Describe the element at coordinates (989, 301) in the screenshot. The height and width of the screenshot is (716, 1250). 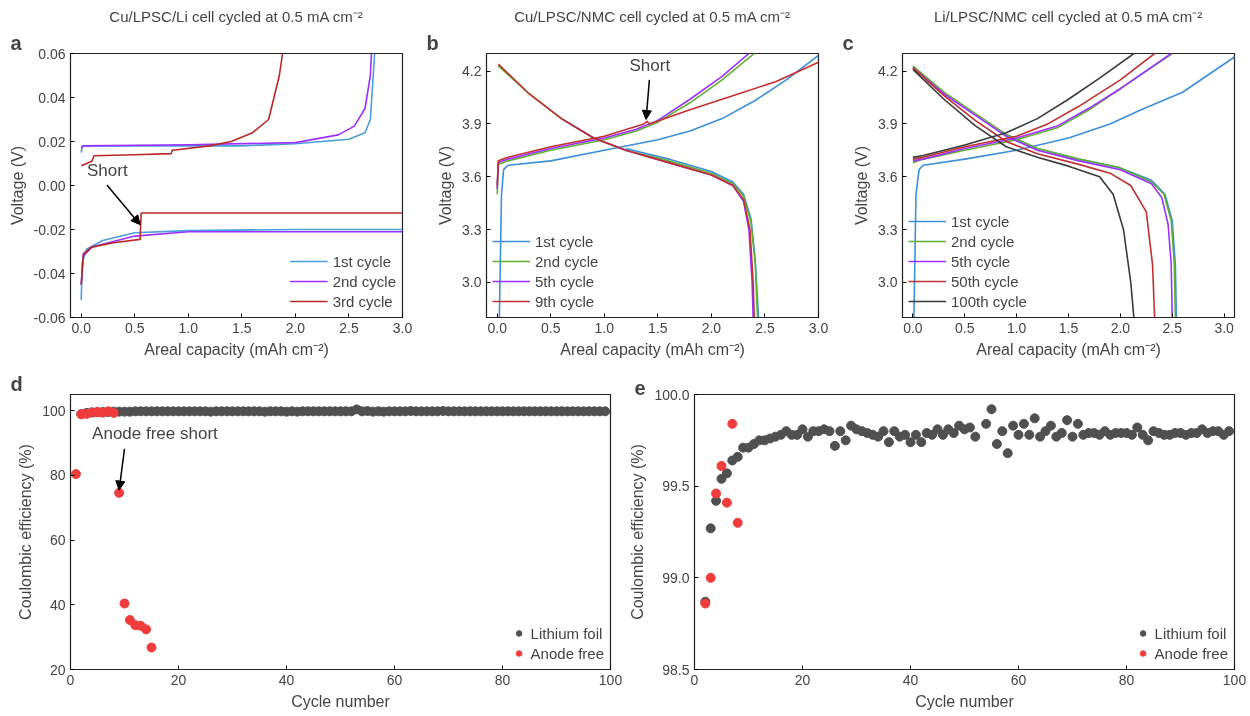
I see `legend-label: 100th cycle` at that location.